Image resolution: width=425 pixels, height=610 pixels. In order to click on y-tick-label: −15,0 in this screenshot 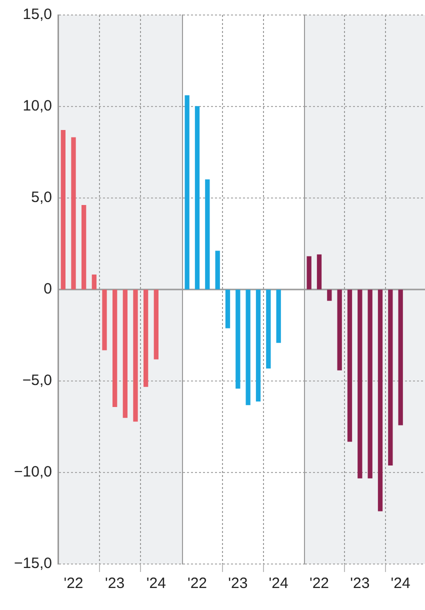, I will do `click(33, 563)`.